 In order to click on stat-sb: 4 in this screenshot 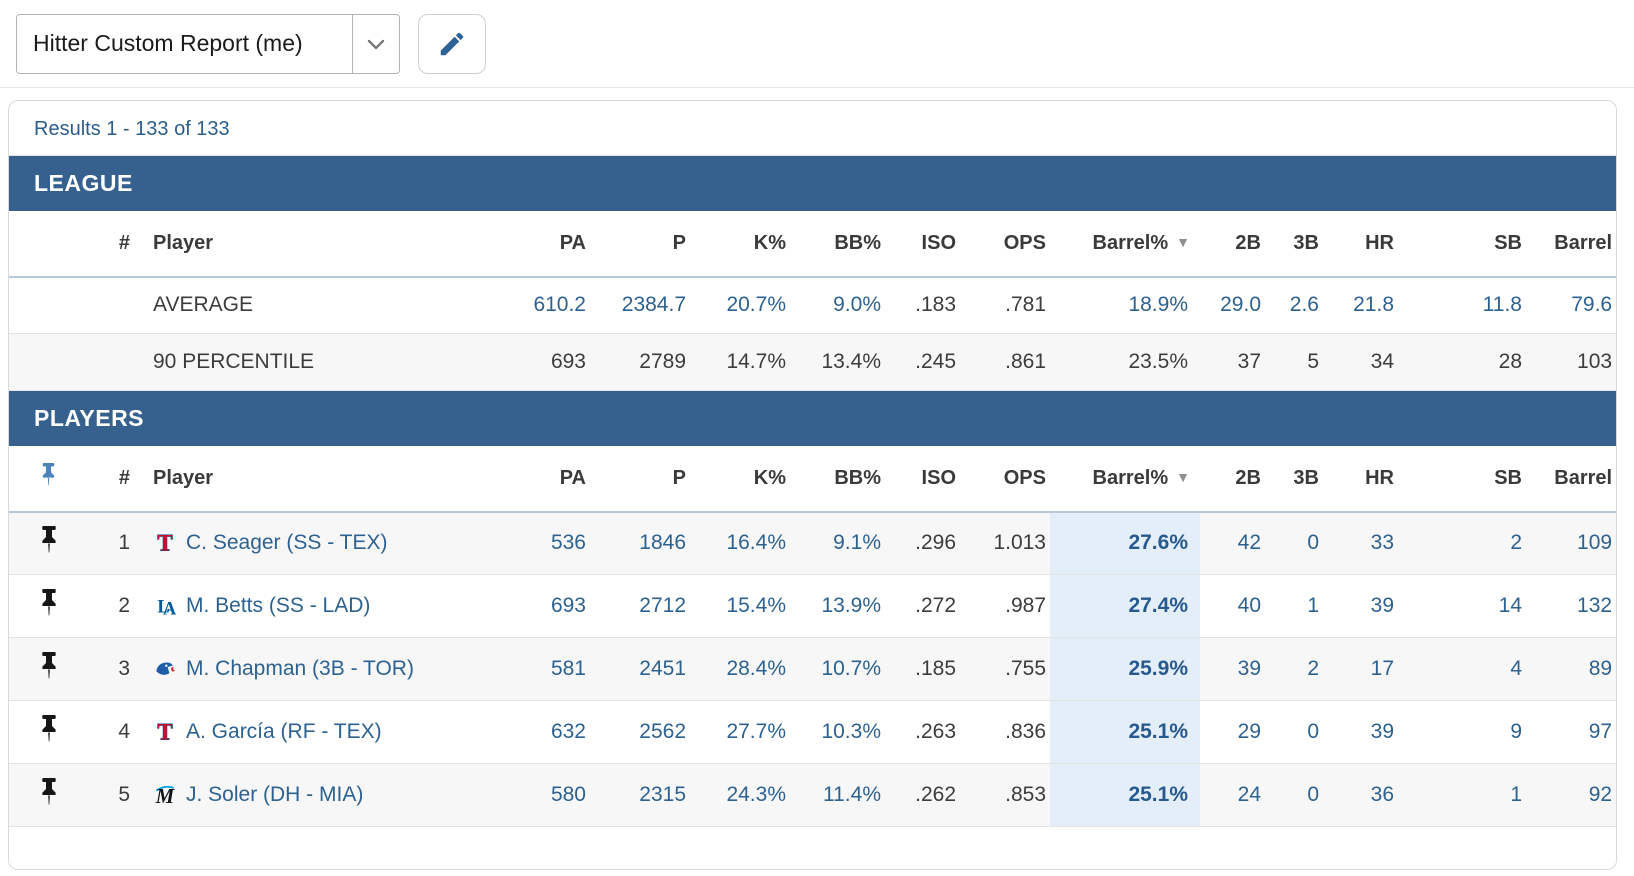, I will do `click(1462, 669)`.